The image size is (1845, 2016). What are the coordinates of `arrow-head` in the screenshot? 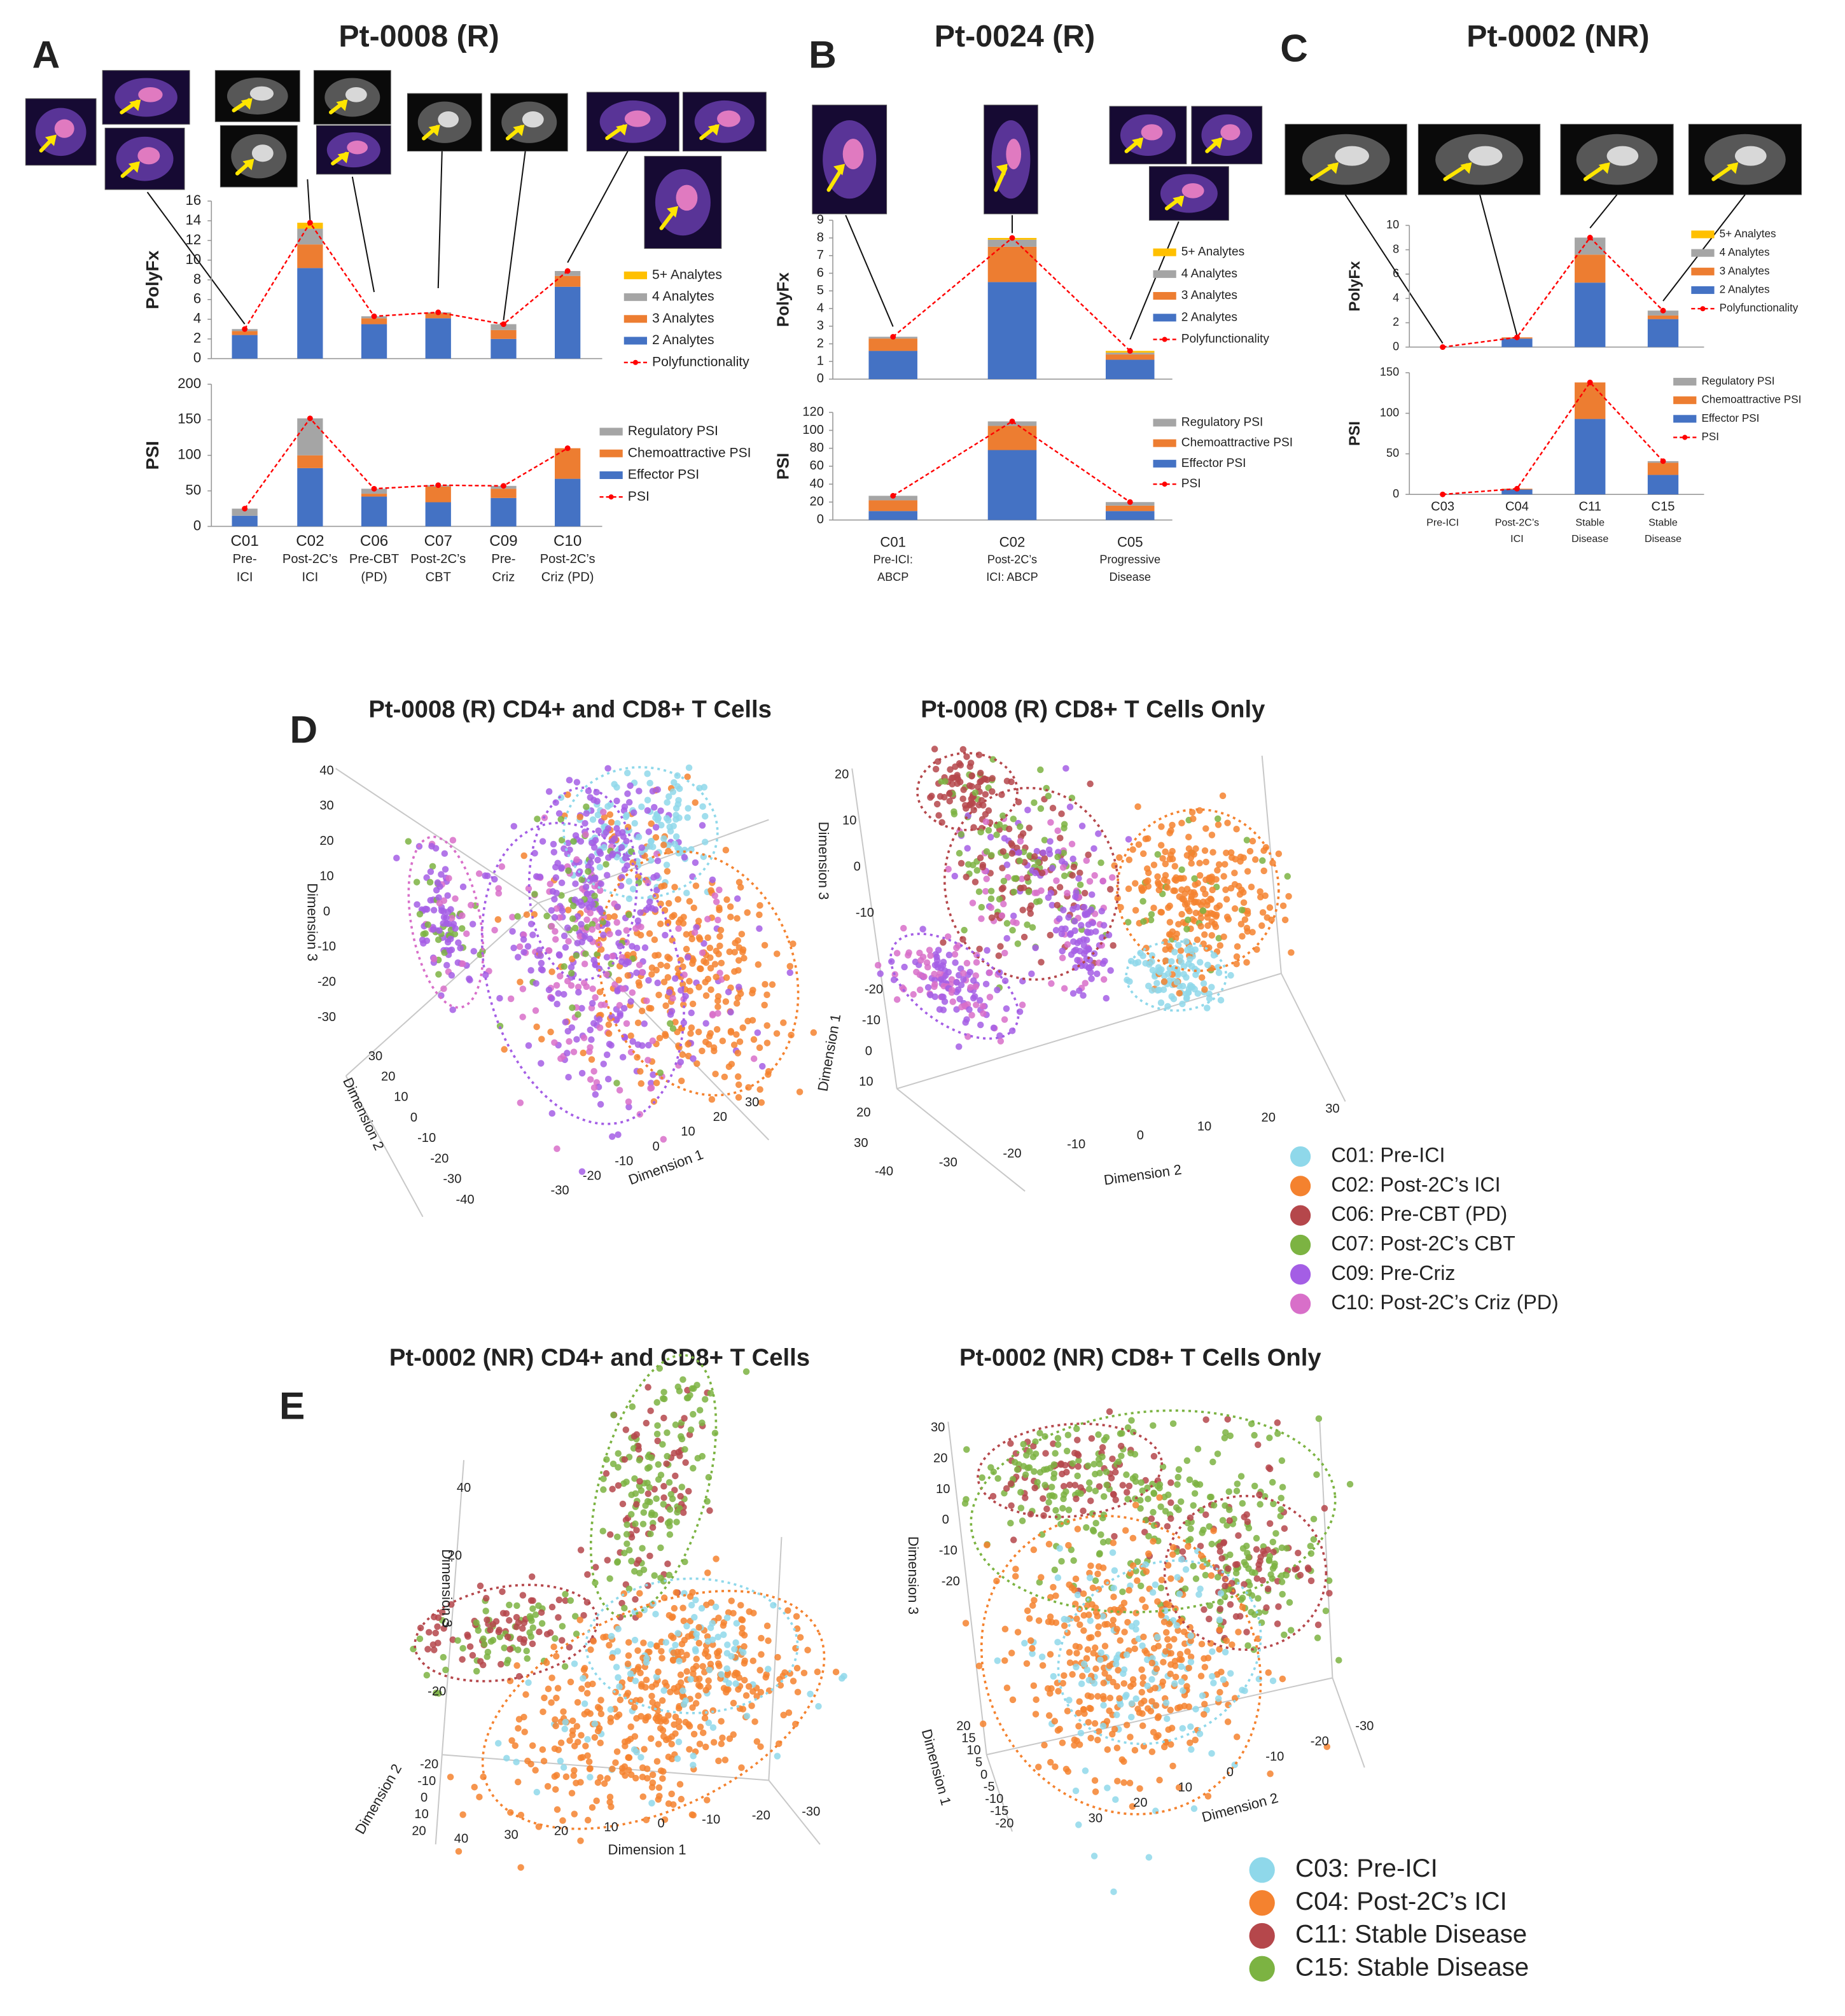 It's located at (1466, 168).